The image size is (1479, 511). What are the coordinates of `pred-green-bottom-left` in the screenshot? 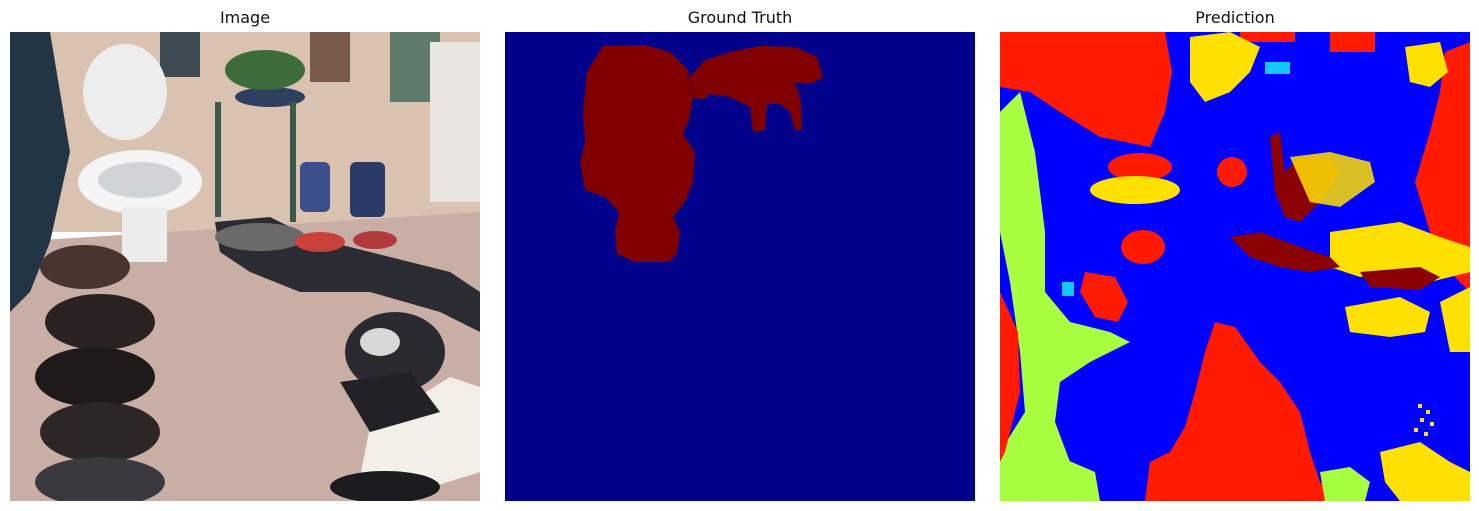 It's located at (1055, 479).